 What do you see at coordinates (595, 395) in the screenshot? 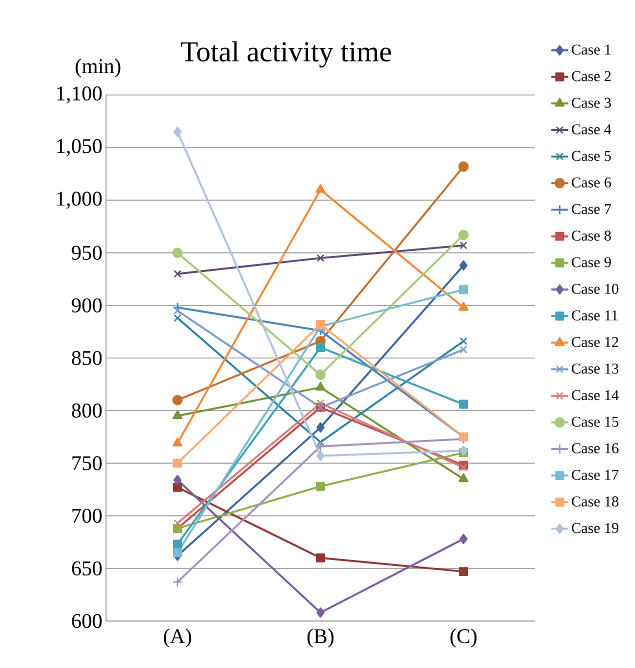
I see `legend-label: Case 14` at bounding box center [595, 395].